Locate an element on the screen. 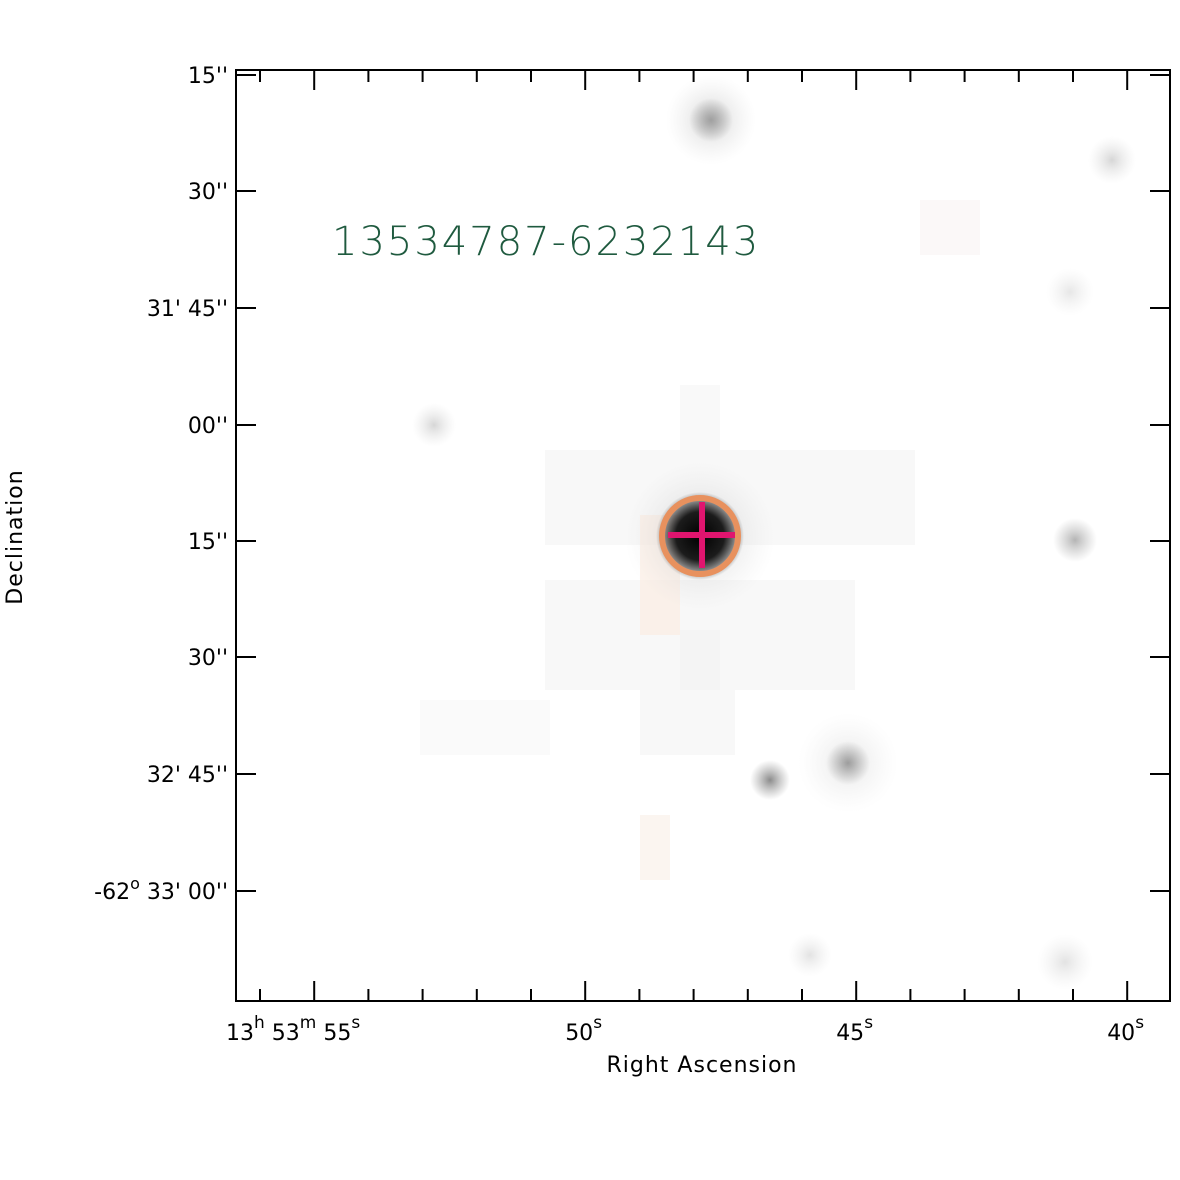  right-ascension-tick-labels: 13h 53m 55s 50s 45s 40s is located at coordinates (685, 1029).